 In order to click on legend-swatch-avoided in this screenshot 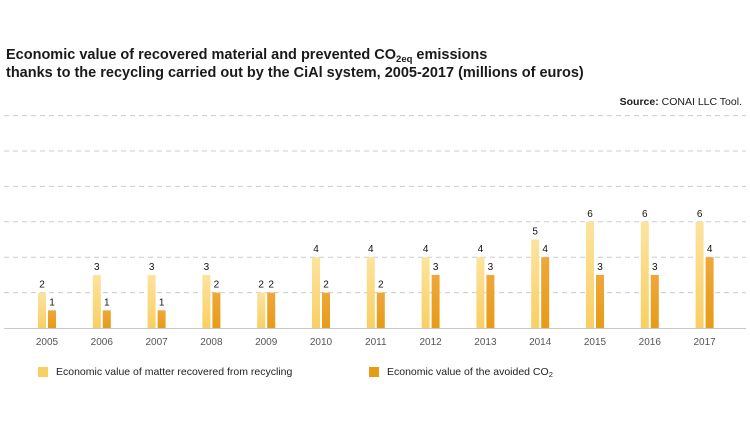, I will do `click(374, 372)`.